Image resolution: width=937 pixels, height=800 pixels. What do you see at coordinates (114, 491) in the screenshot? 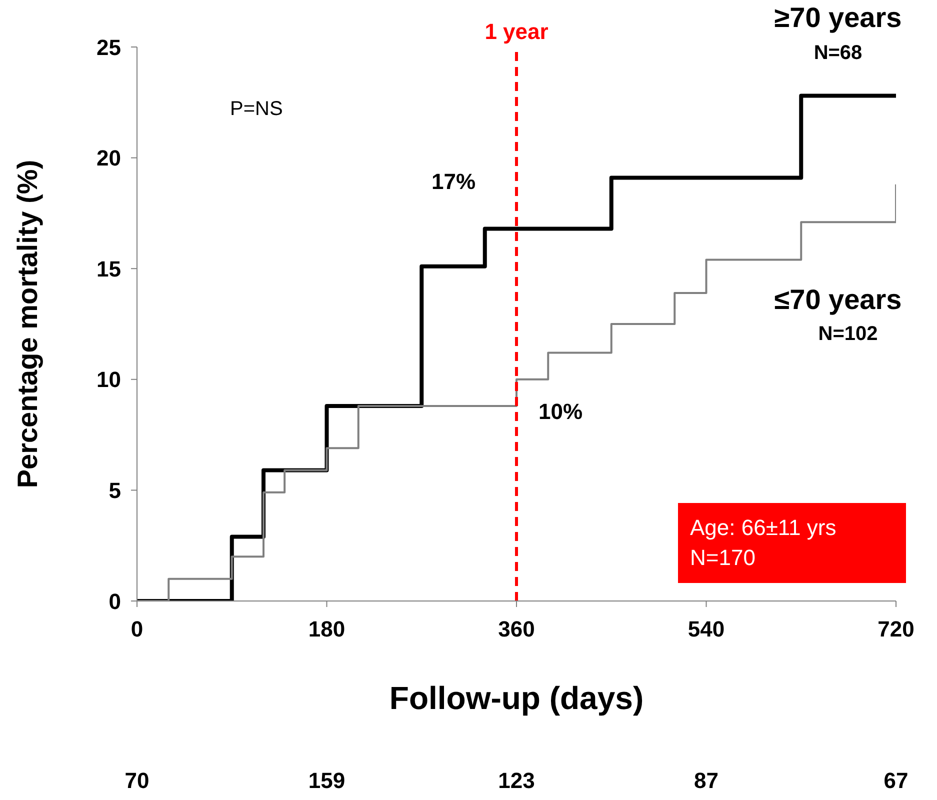
I see `y-tick-label: 5` at bounding box center [114, 491].